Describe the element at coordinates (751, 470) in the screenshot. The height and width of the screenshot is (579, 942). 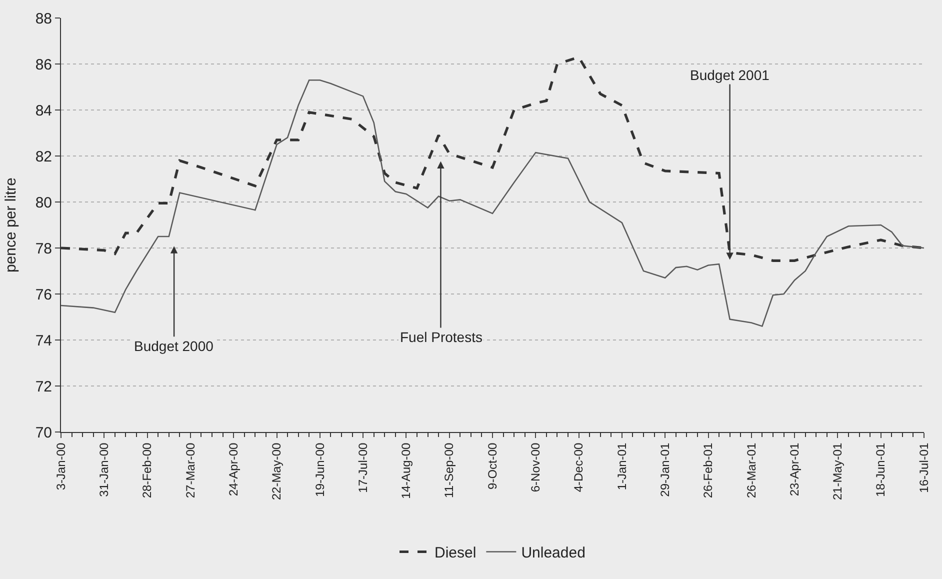
I see `x-tick-label: 26-Mar-01` at that location.